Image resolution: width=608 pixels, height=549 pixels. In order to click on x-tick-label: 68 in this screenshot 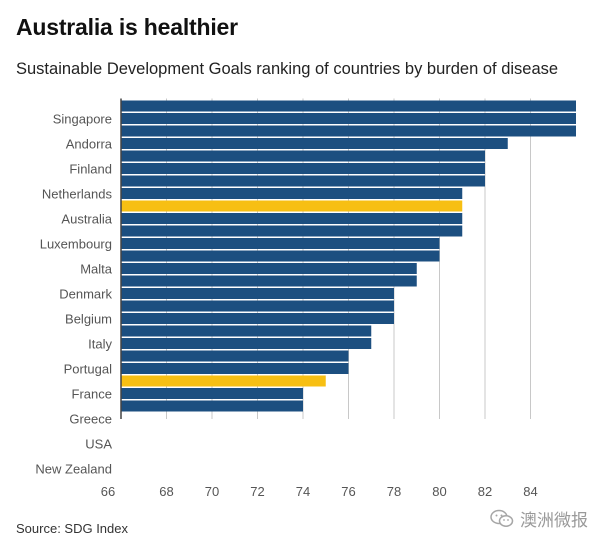, I will do `click(166, 491)`.